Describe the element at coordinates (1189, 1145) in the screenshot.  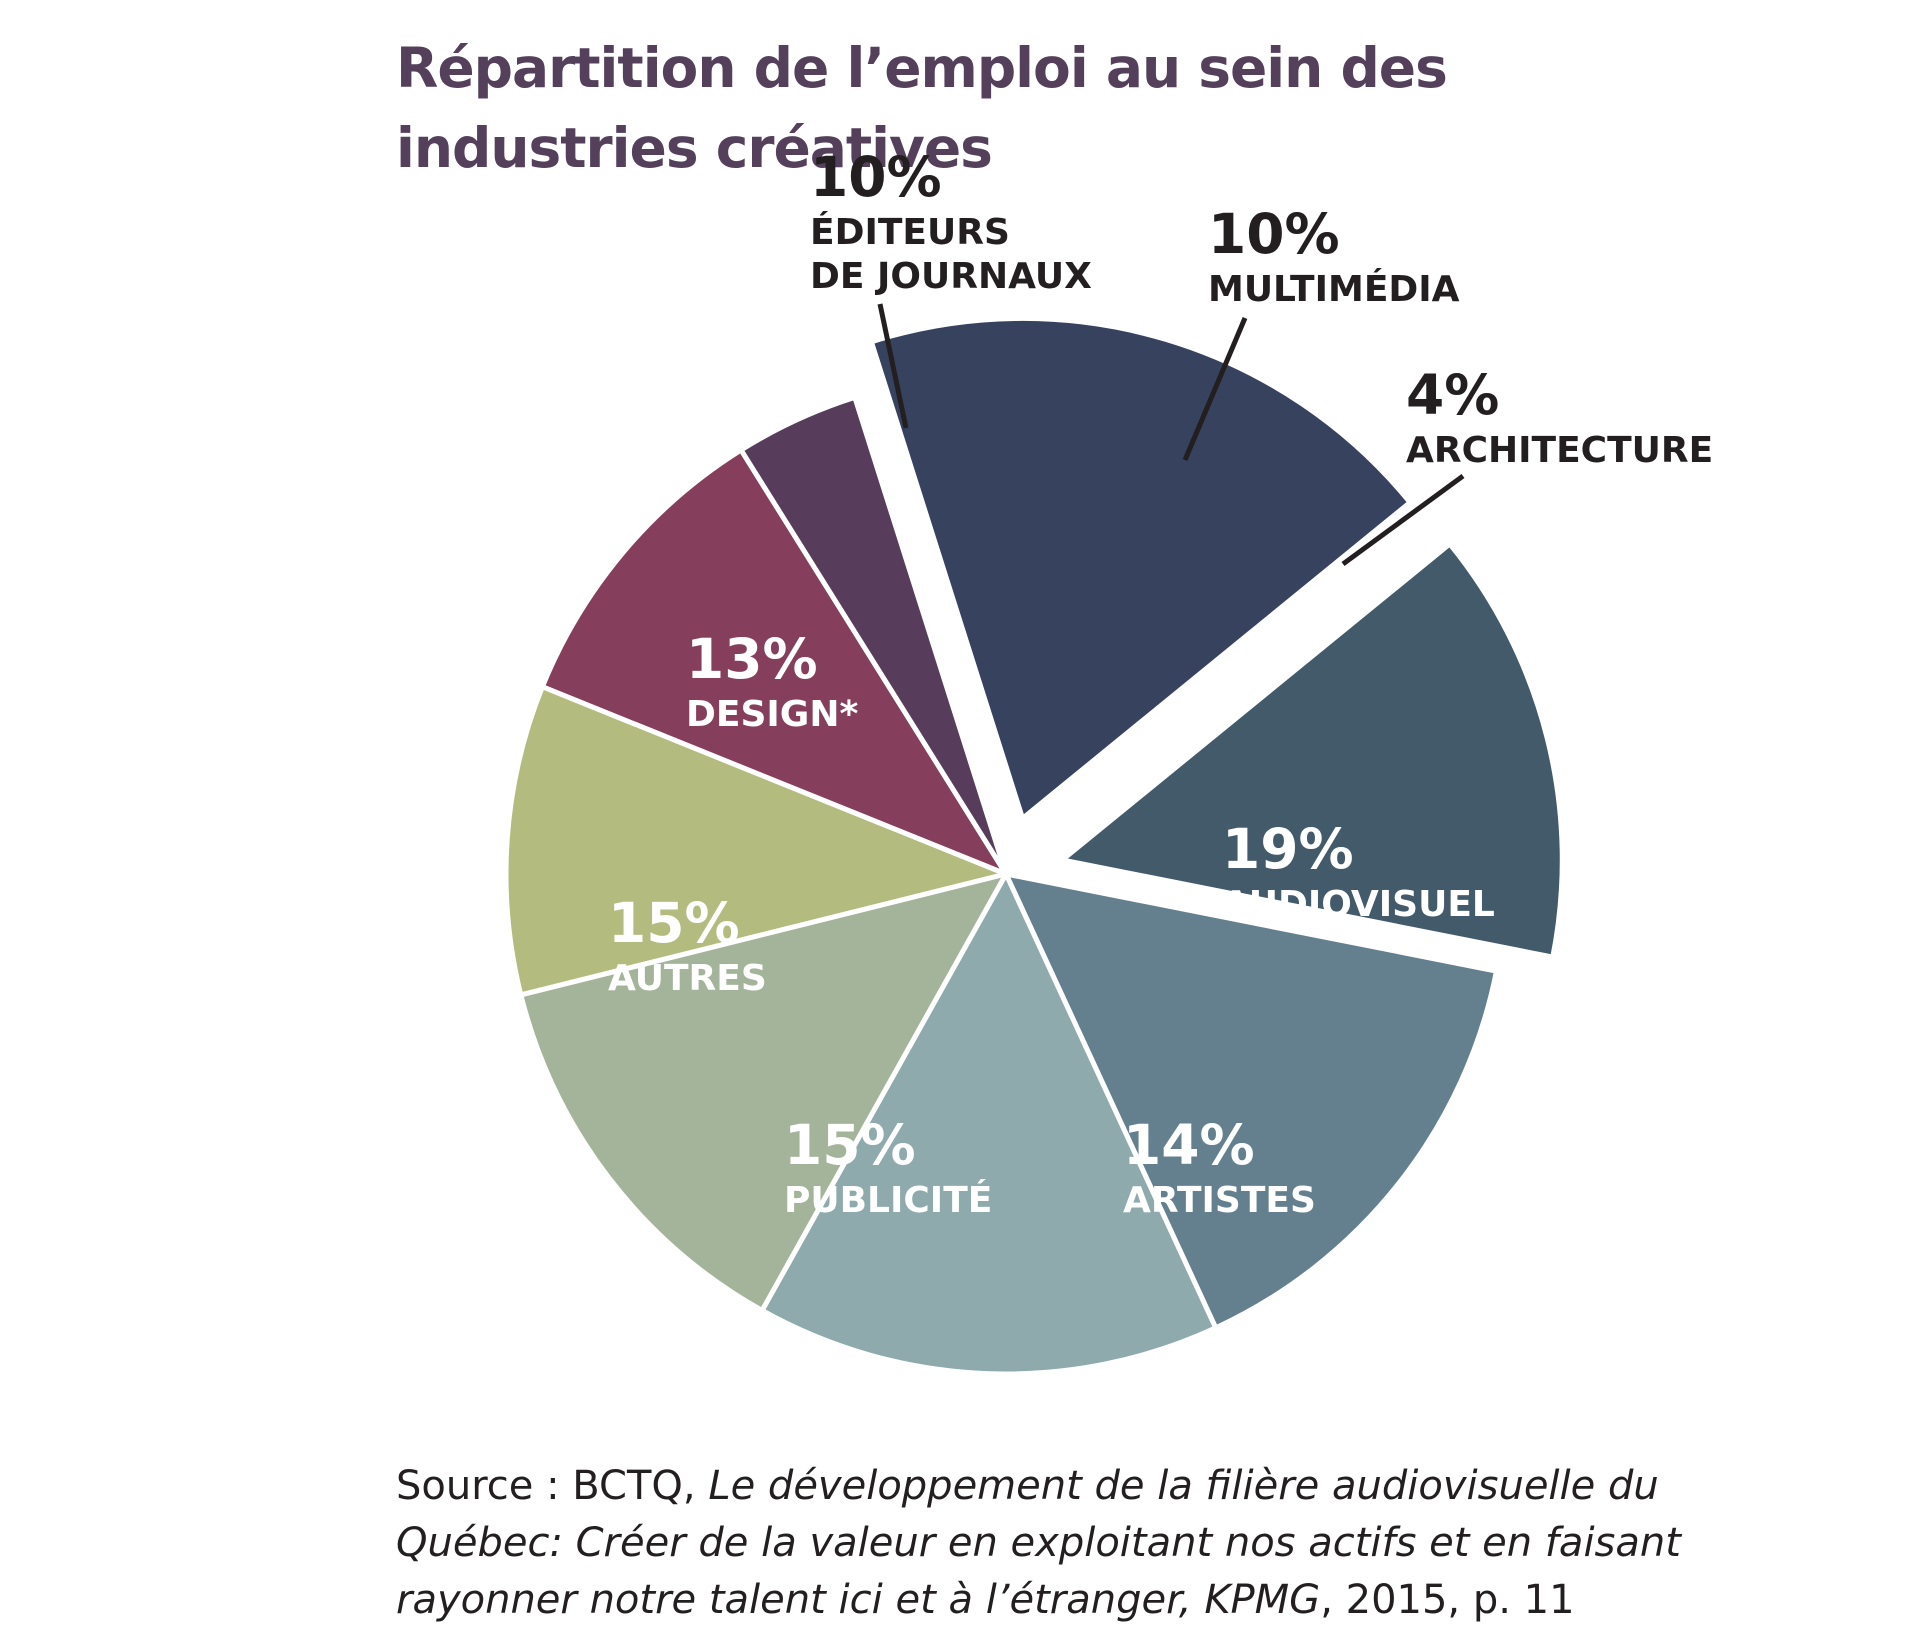
I see `slice-percent-artistes: 14%` at that location.